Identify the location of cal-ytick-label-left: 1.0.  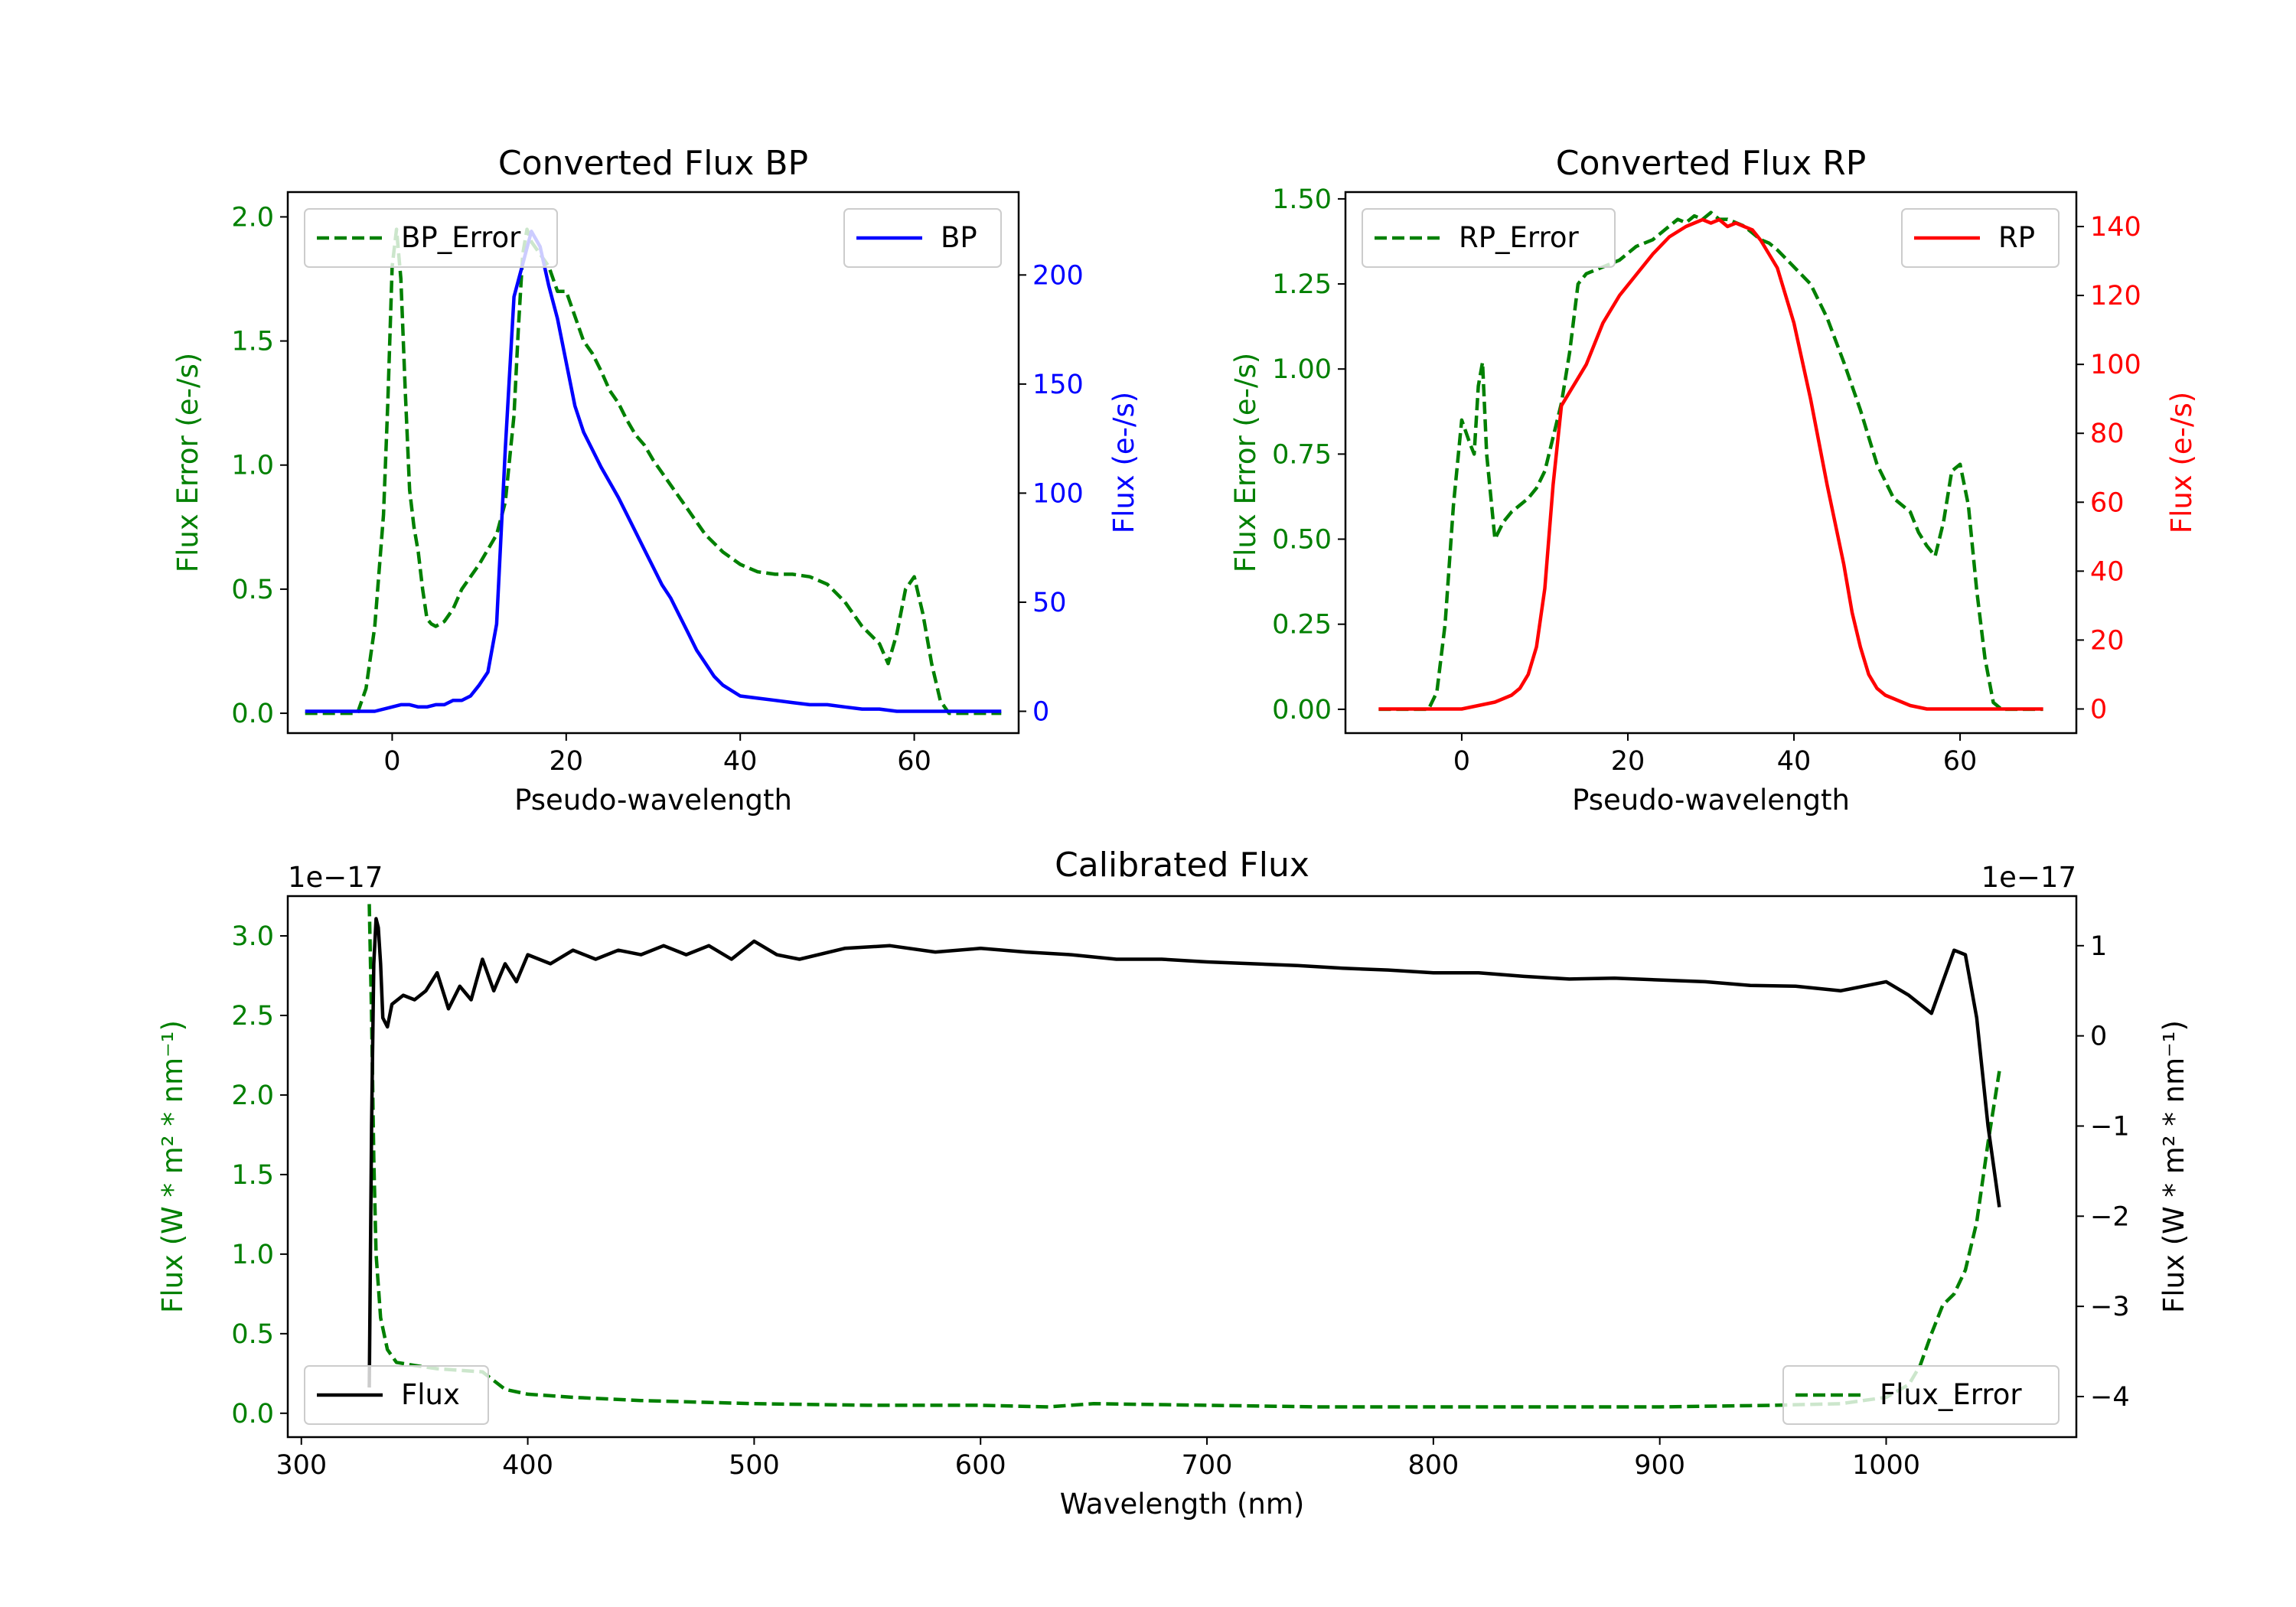
(252, 1255).